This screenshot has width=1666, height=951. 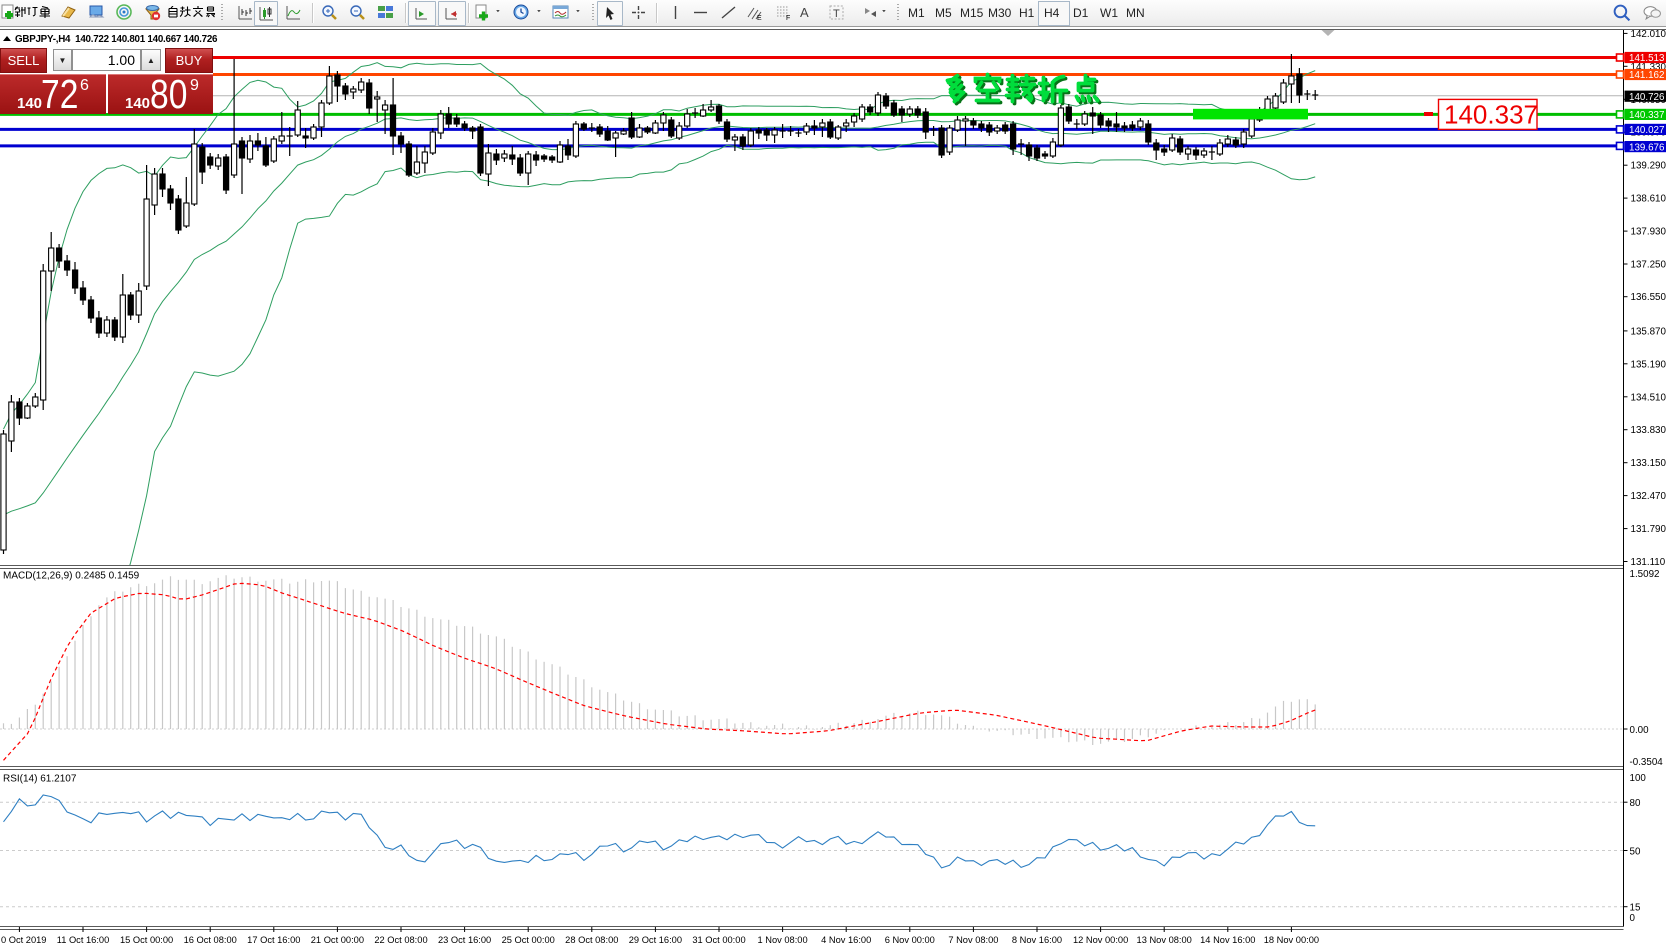 What do you see at coordinates (1647, 762) in the screenshot?
I see `svg-text: -0.3504` at bounding box center [1647, 762].